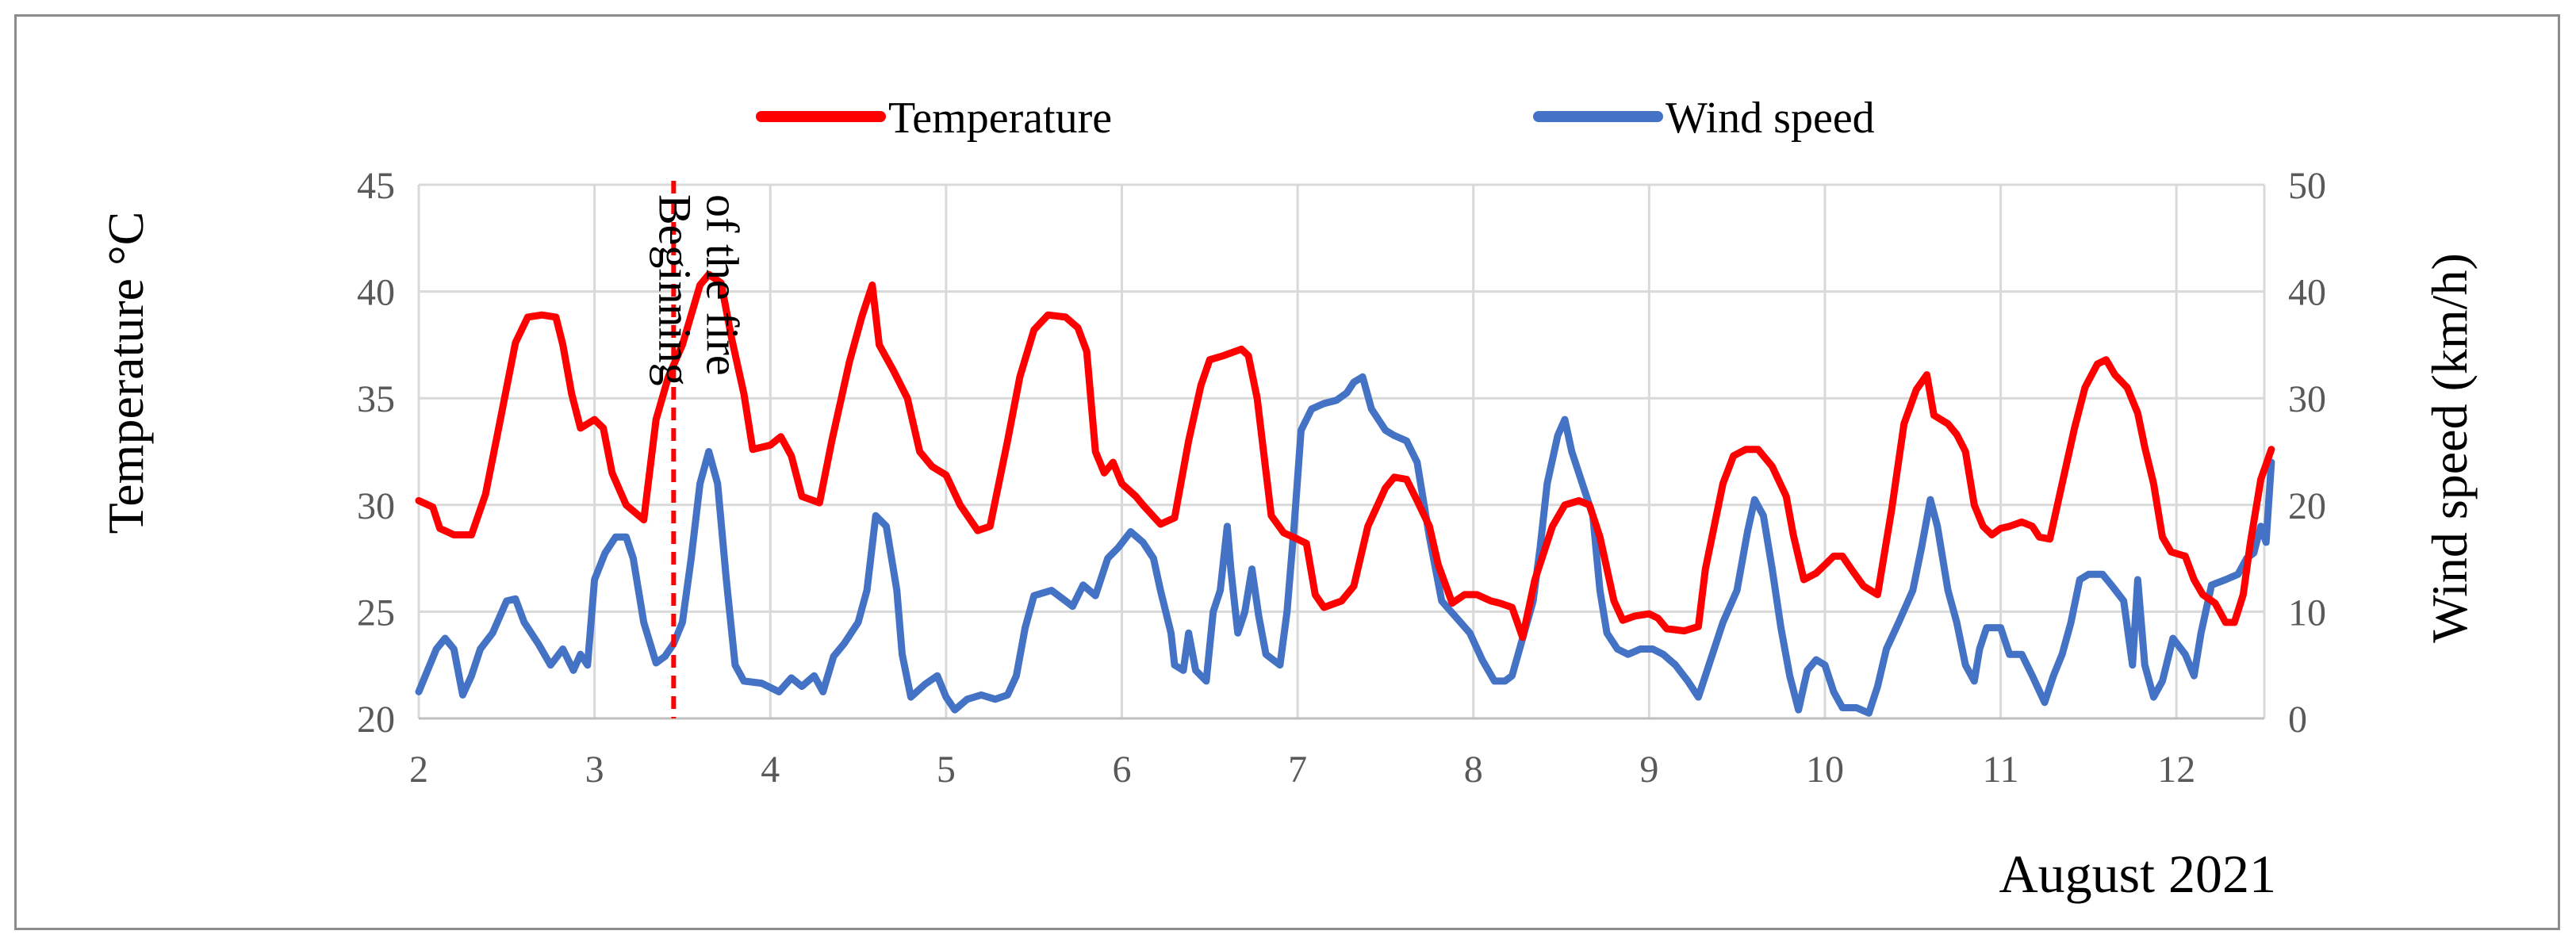 This screenshot has width=2576, height=946. What do you see at coordinates (2297, 720) in the screenshot?
I see `right-tick-label: 0` at bounding box center [2297, 720].